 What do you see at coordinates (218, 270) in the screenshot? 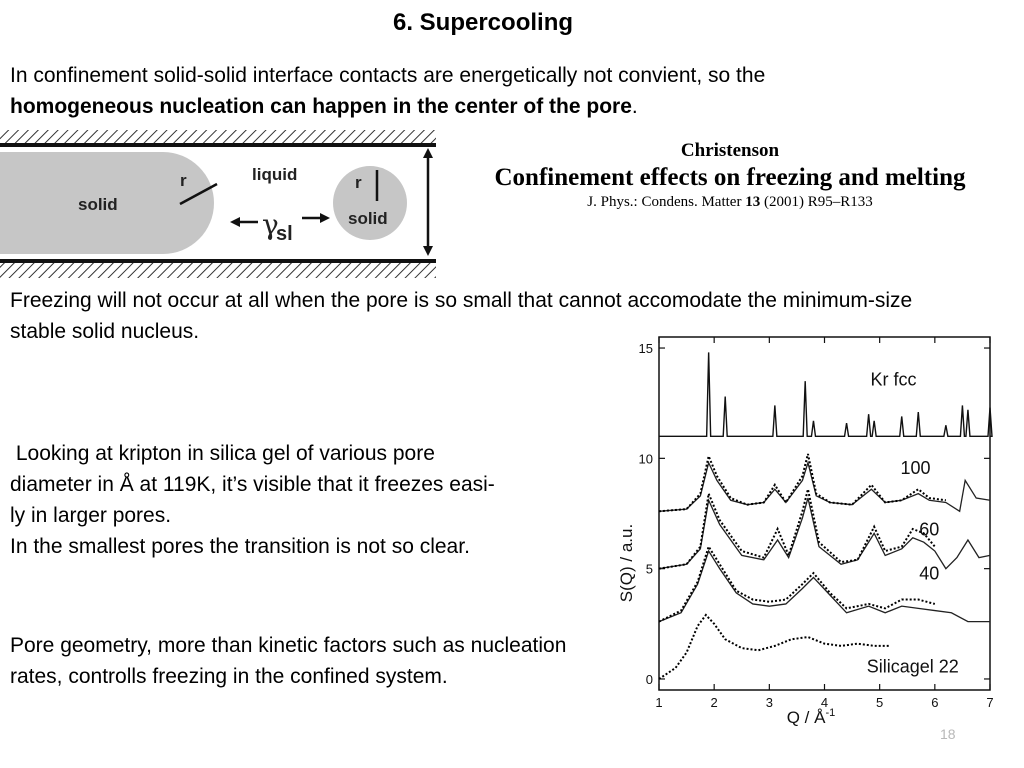
I see `pore-wall-bottom-hatch` at bounding box center [218, 270].